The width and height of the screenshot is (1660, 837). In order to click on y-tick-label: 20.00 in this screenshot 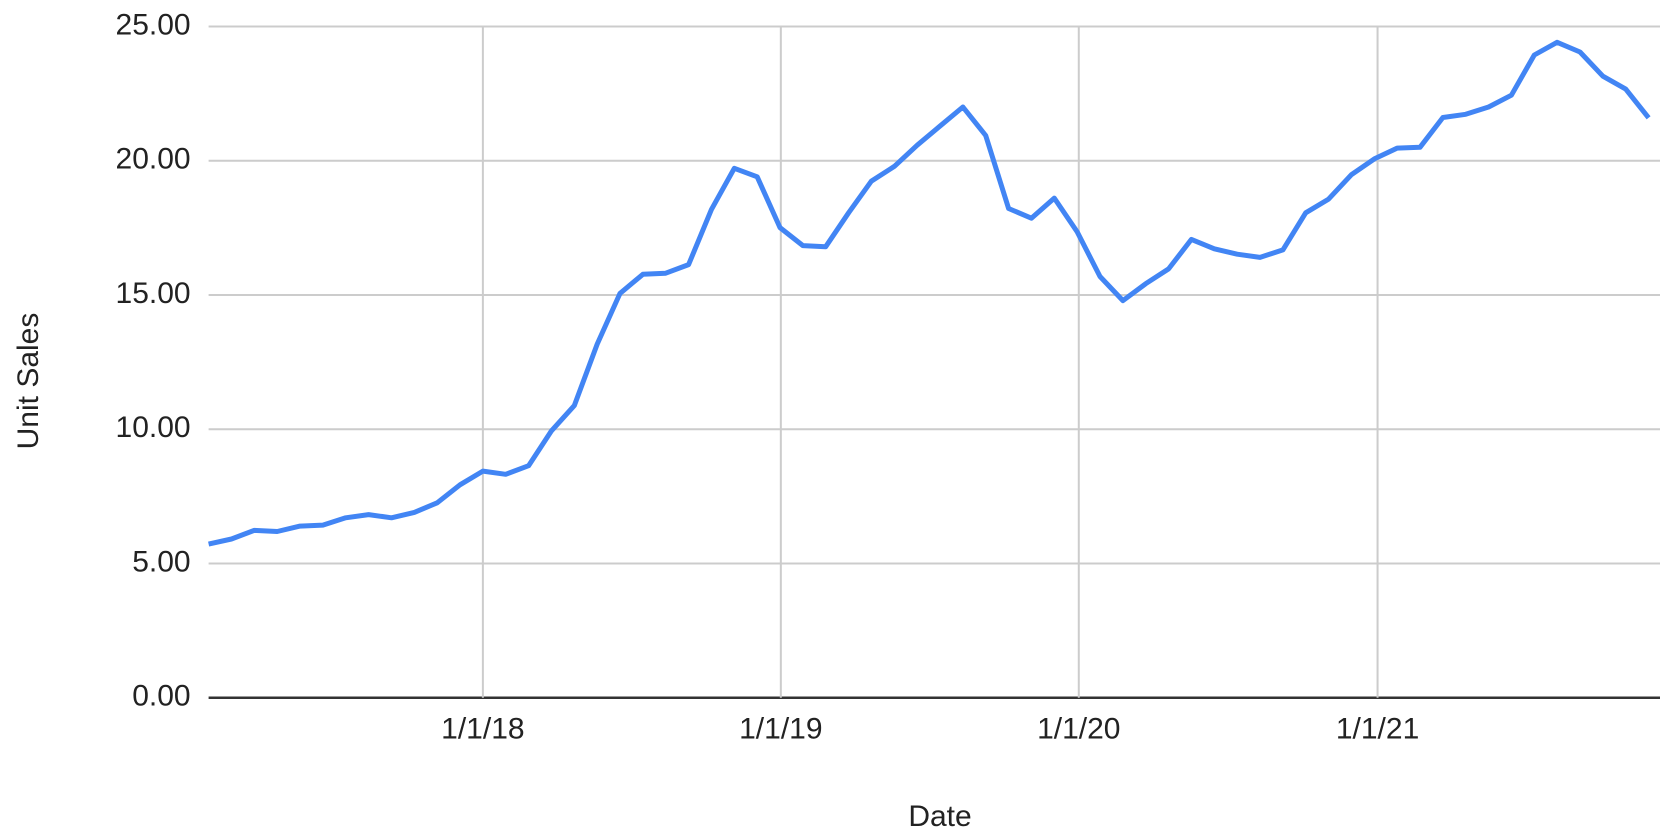, I will do `click(153, 159)`.